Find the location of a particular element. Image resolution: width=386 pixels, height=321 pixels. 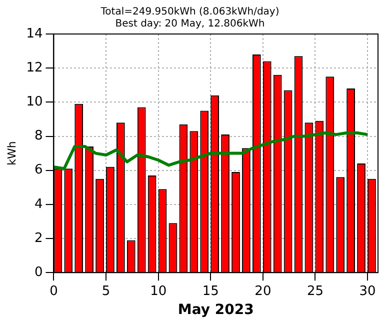

chart-subtitle: Best day: 20 May, 12.806kWh is located at coordinates (190, 24).